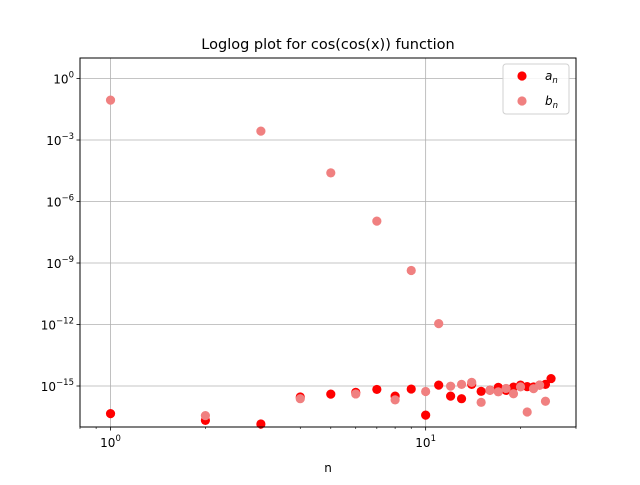  I want to click on chart-title: Loglog plot for cos(cos(x)) function, so click(327, 45).